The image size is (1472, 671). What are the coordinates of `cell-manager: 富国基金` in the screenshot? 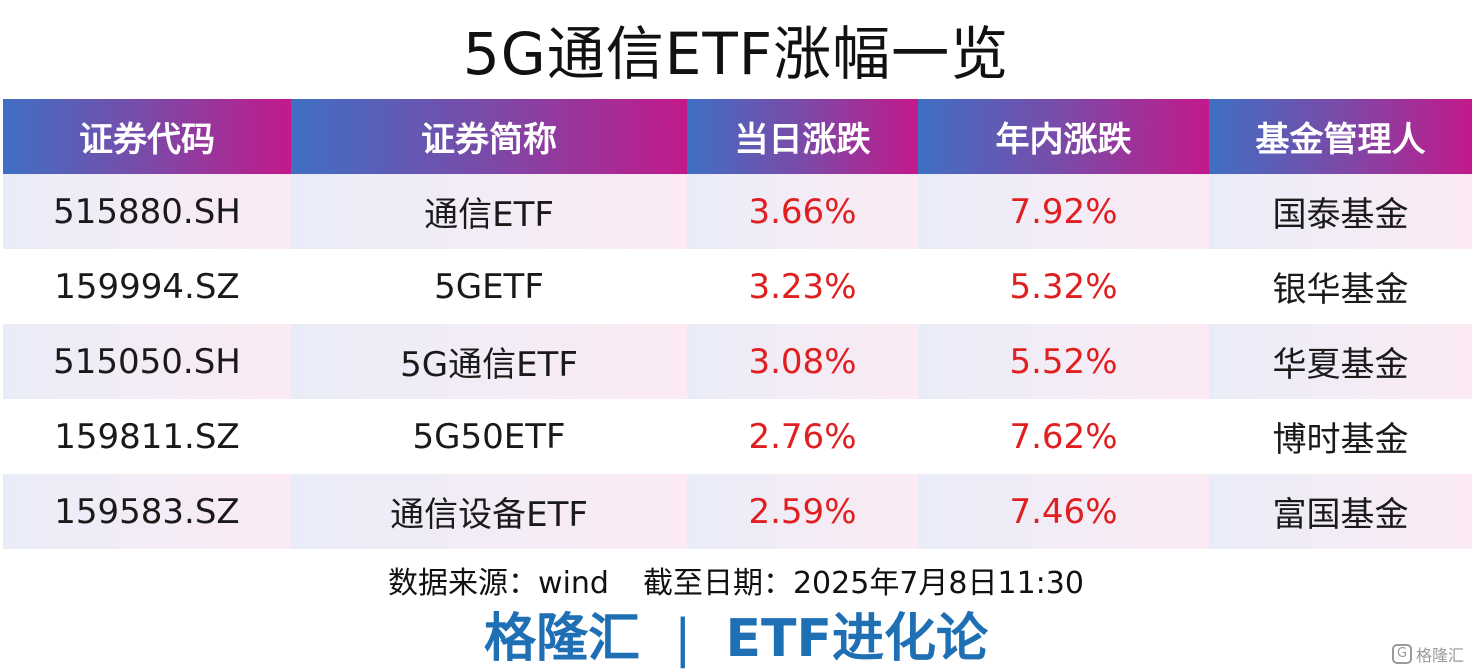 It's located at (1340, 511).